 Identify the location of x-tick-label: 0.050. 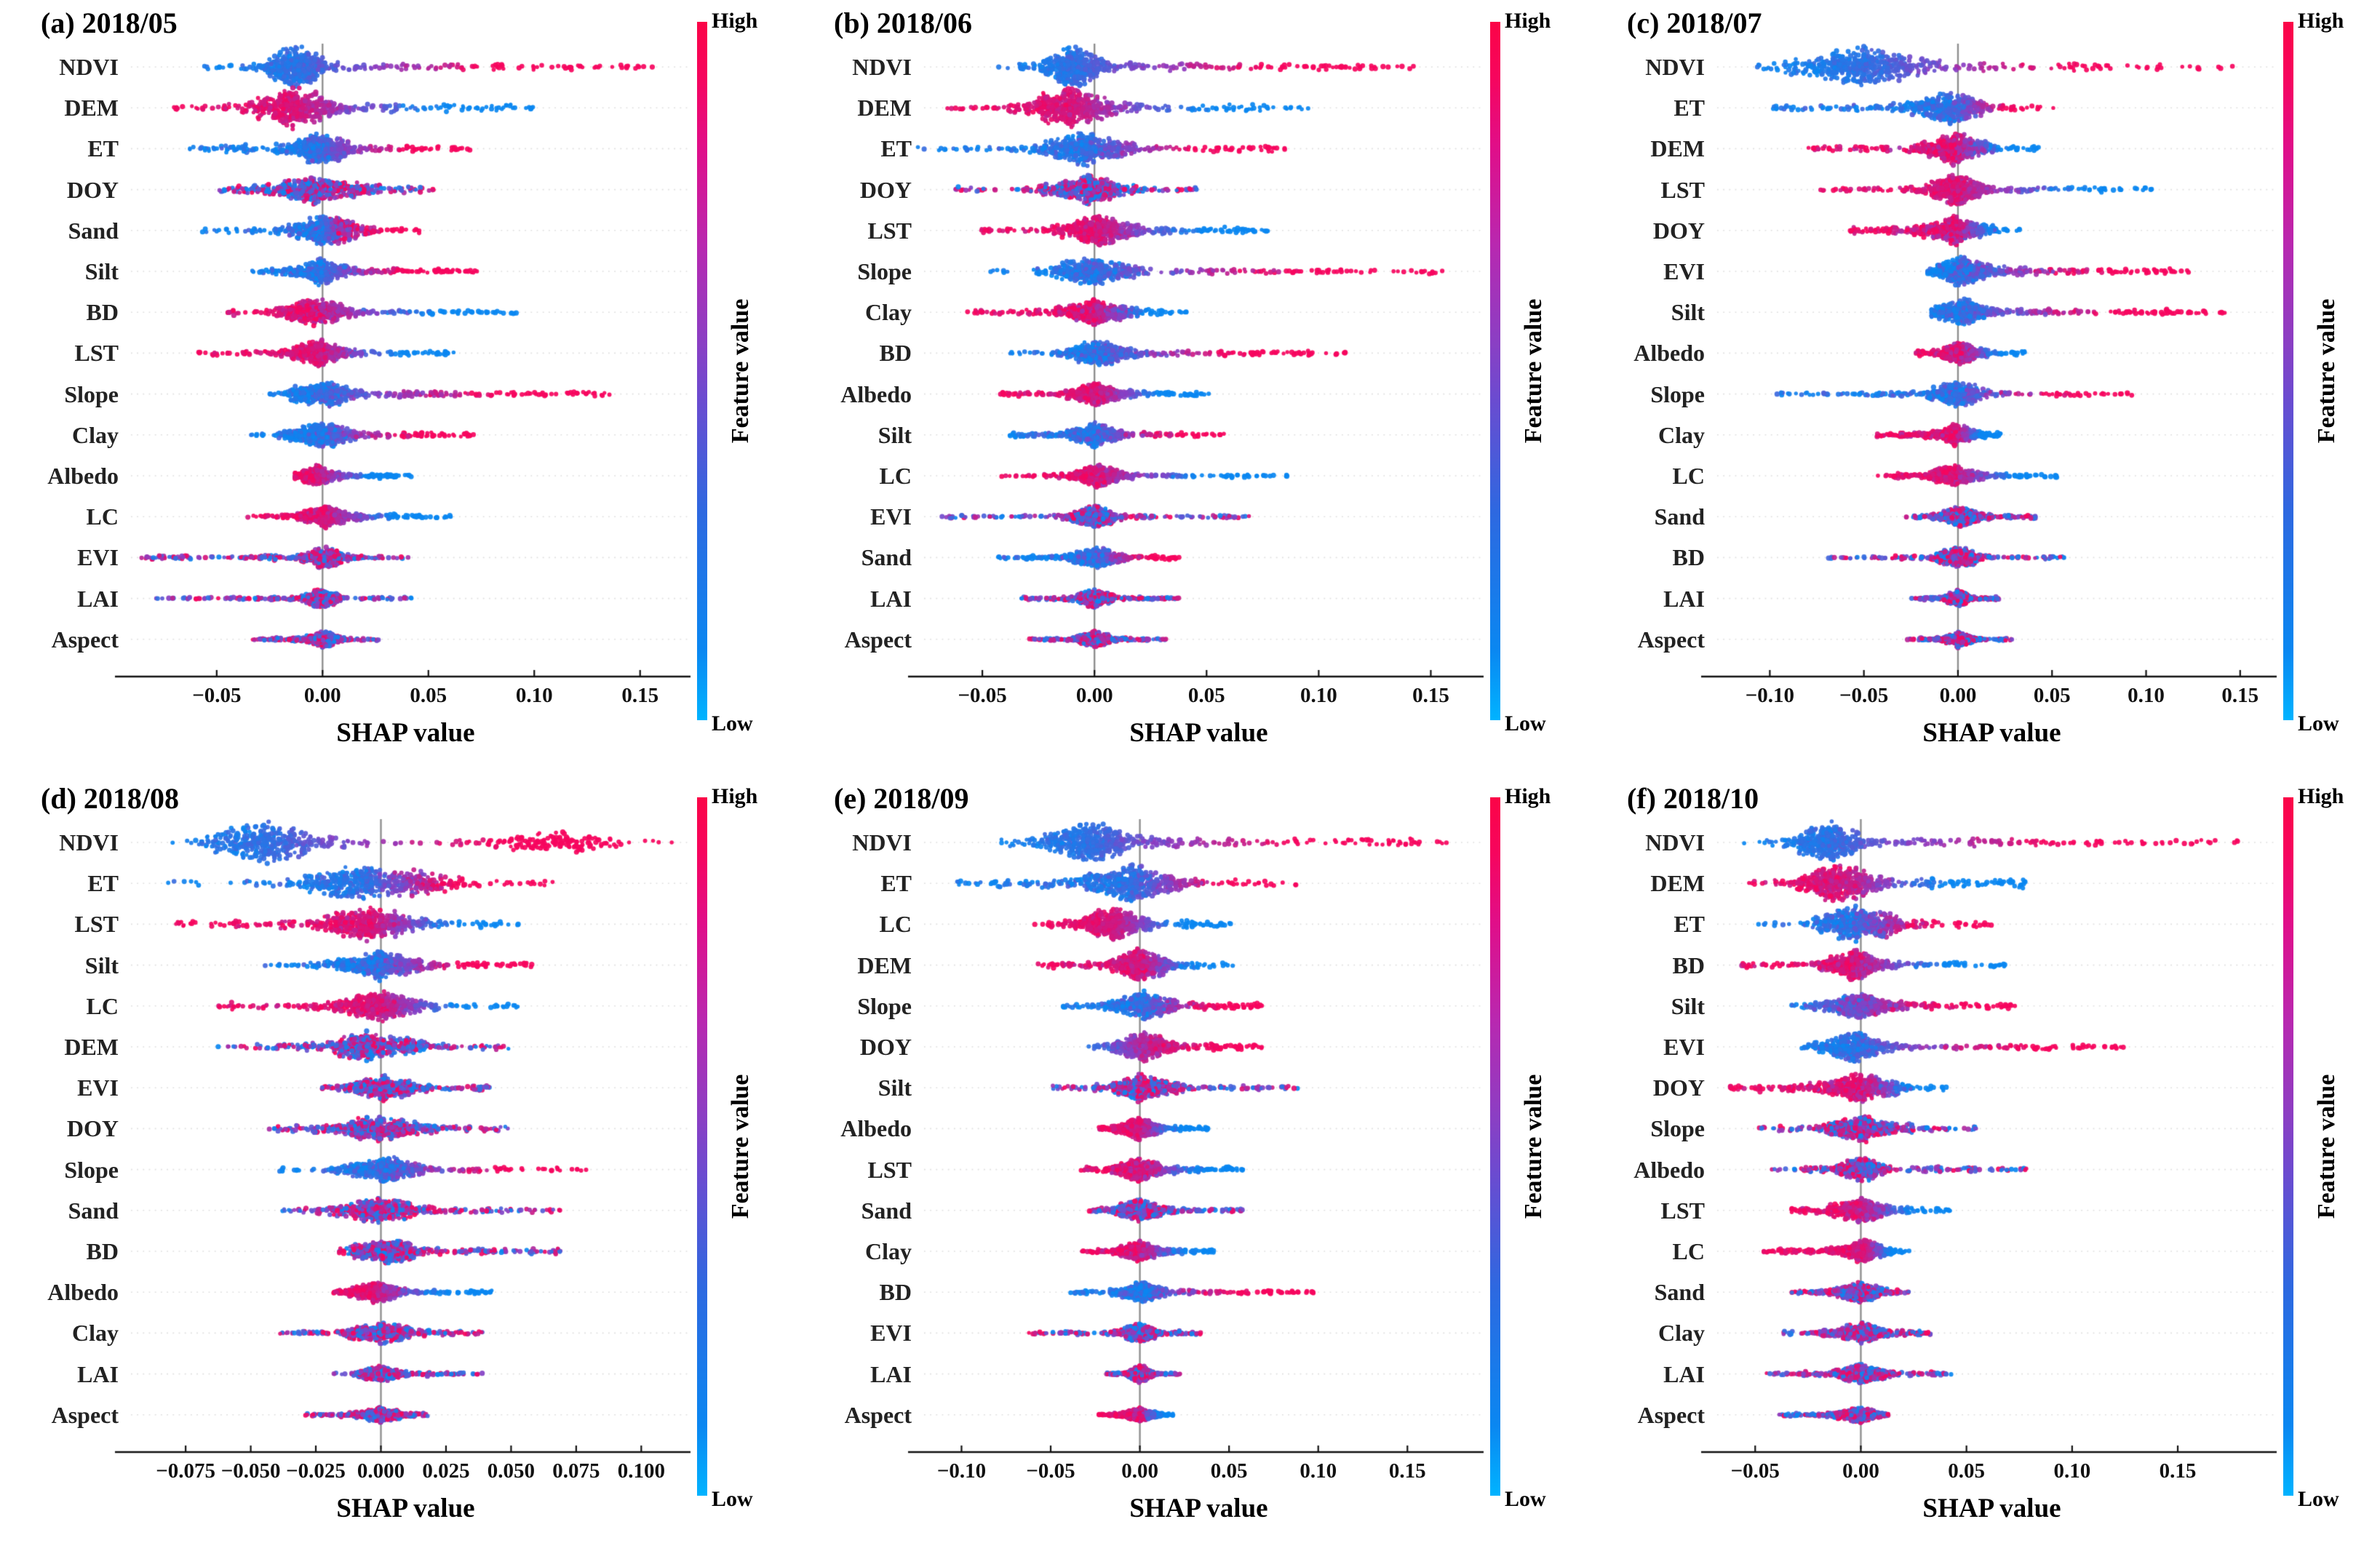
(511, 1471).